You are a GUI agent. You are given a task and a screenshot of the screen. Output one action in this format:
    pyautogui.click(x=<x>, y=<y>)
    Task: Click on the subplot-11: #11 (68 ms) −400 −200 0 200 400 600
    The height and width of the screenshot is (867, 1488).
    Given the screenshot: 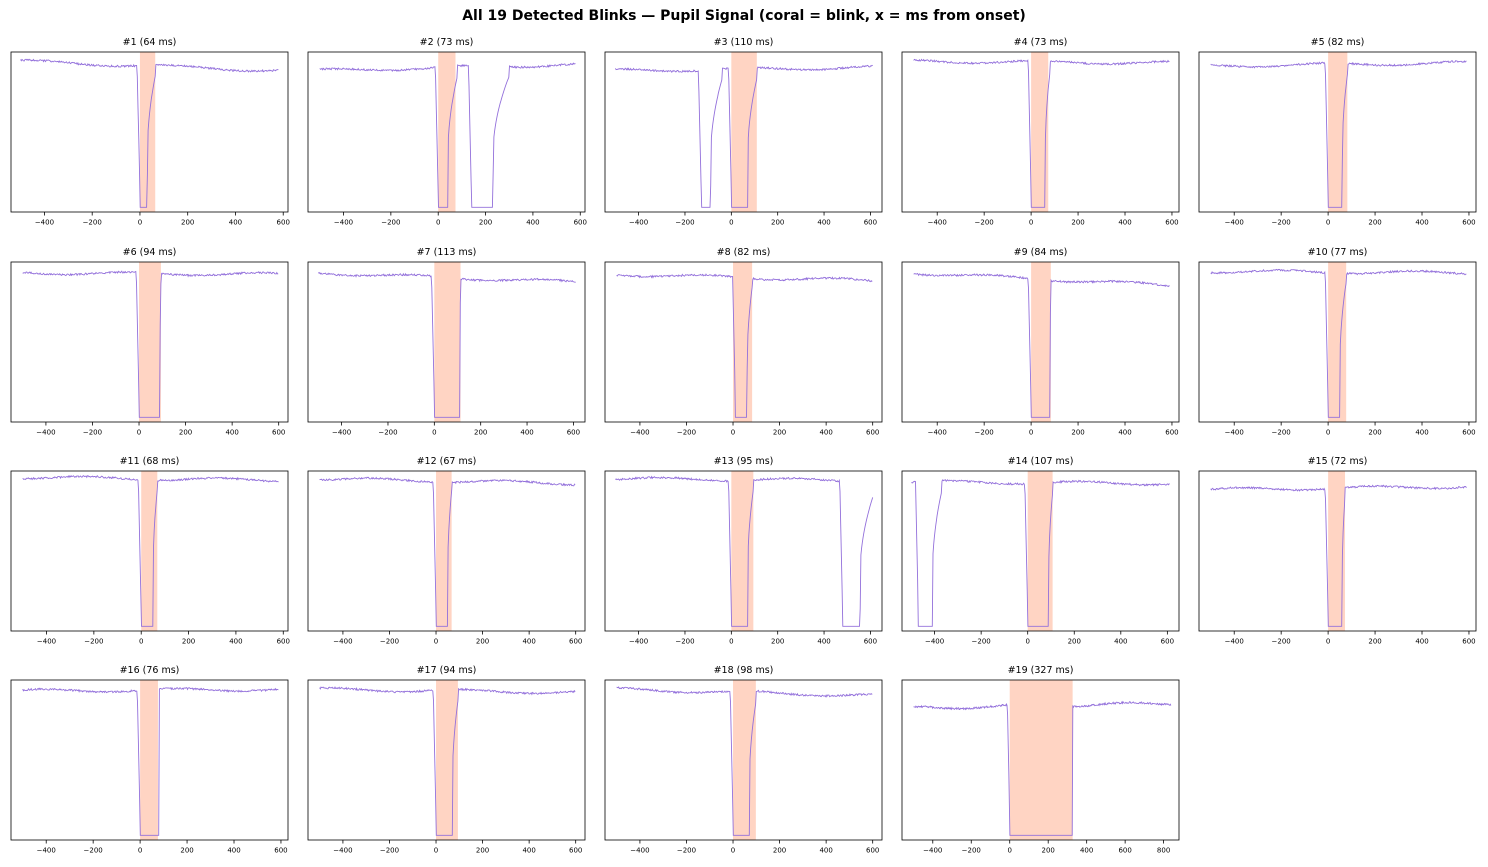 What is the action you would take?
    pyautogui.click(x=150, y=551)
    